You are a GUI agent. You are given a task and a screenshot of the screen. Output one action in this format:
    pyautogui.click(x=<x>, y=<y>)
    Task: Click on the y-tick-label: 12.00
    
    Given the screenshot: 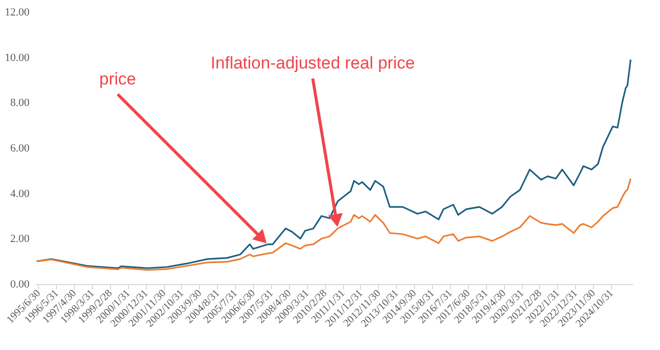 What is the action you would take?
    pyautogui.click(x=17, y=12)
    